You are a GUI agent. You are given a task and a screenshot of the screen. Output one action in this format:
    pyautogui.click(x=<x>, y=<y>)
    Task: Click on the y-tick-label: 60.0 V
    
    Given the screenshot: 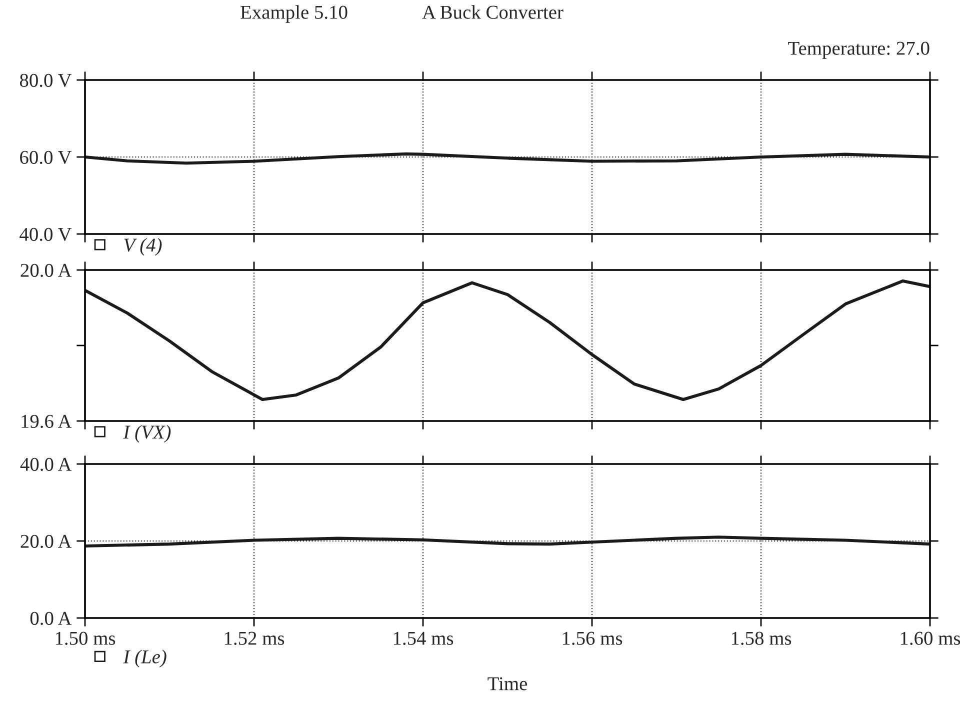 What is the action you would take?
    pyautogui.click(x=46, y=157)
    